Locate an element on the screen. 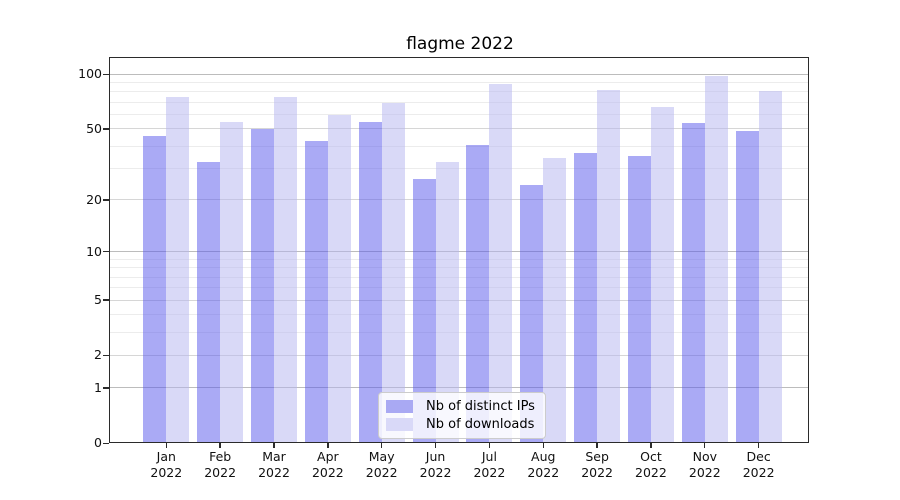  x-tick-month: Feb is located at coordinates (220, 457).